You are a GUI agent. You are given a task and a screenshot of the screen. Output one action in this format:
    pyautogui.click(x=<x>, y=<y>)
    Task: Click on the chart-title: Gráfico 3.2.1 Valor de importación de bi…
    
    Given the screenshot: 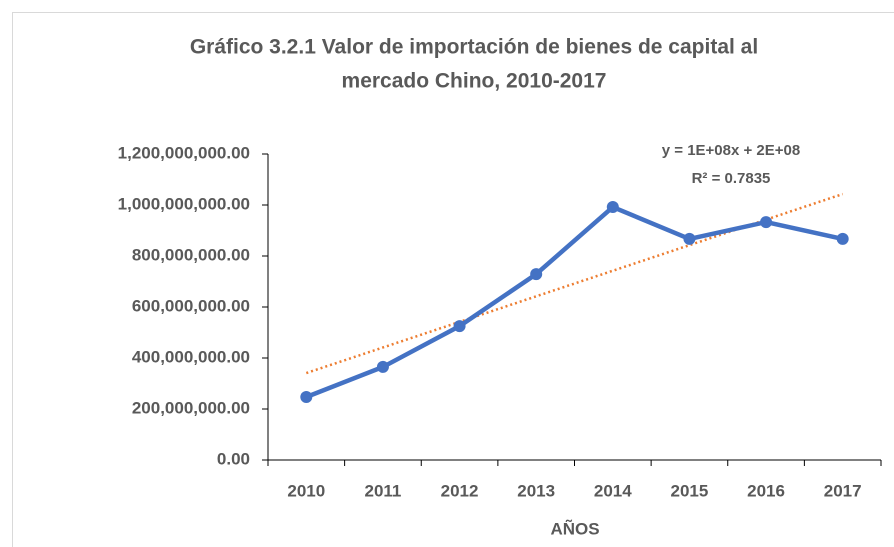 What is the action you would take?
    pyautogui.click(x=474, y=47)
    